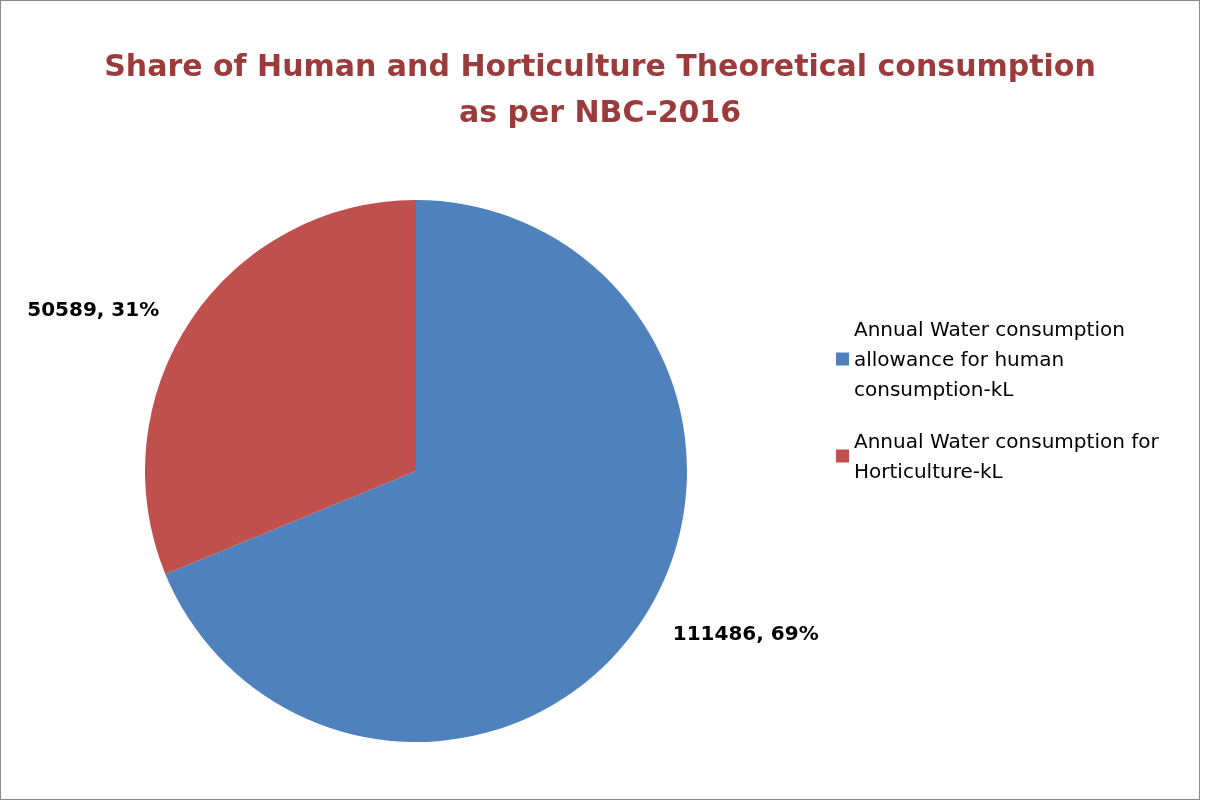 The width and height of the screenshot is (1208, 805). What do you see at coordinates (745, 632) in the screenshot?
I see `data-label: 111486, 69%` at bounding box center [745, 632].